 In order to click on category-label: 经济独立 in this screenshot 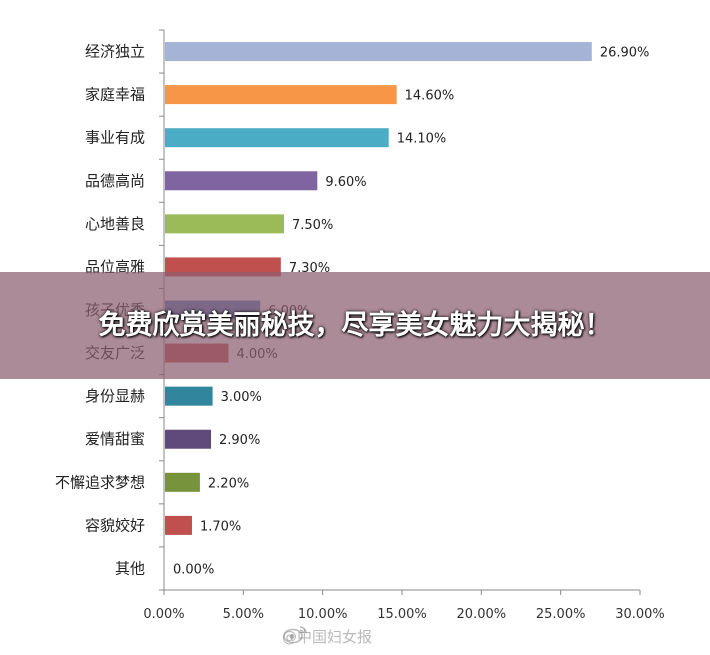, I will do `click(115, 52)`.